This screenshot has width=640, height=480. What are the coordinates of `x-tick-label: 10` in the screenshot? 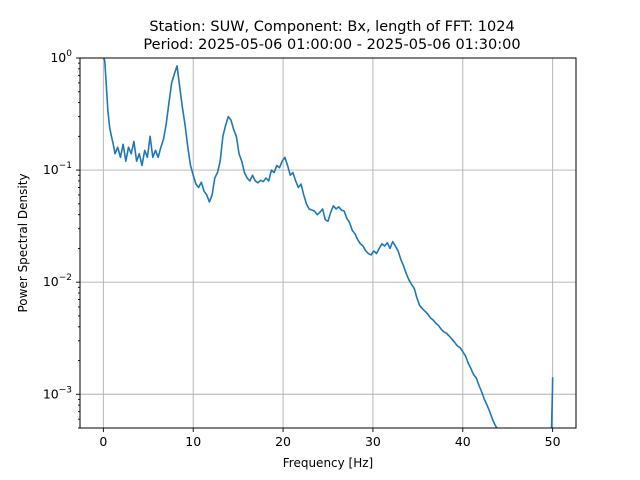 It's located at (193, 441).